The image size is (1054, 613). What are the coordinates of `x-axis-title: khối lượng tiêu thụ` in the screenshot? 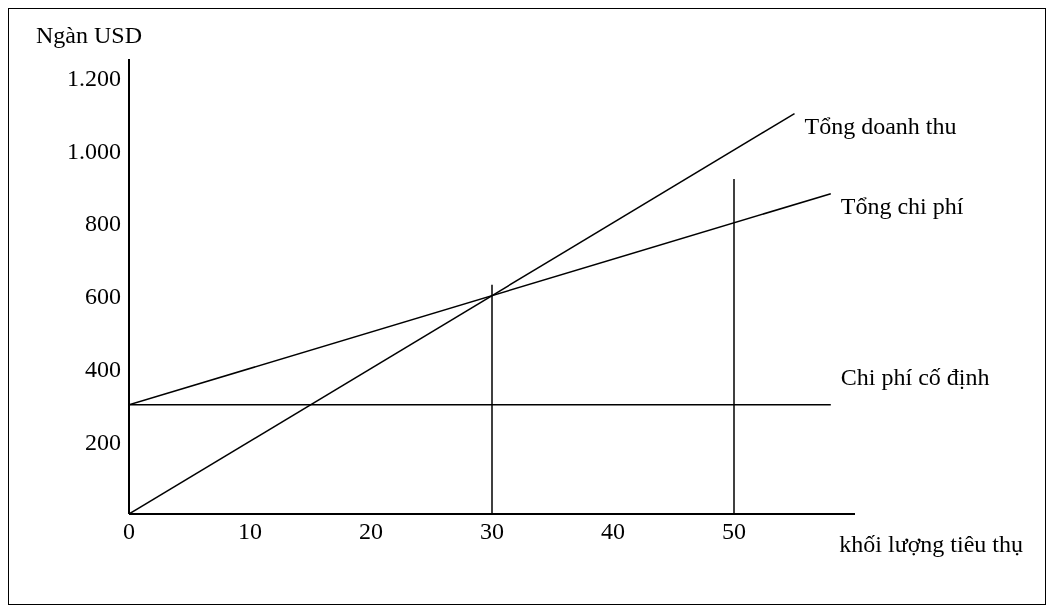 It's located at (931, 544).